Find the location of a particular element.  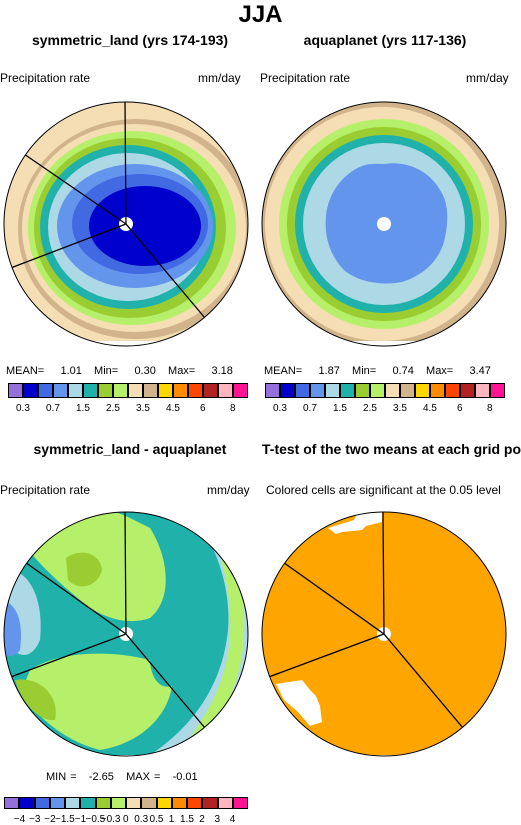

panel-2-colorbar-label: 3.5 is located at coordinates (400, 408).